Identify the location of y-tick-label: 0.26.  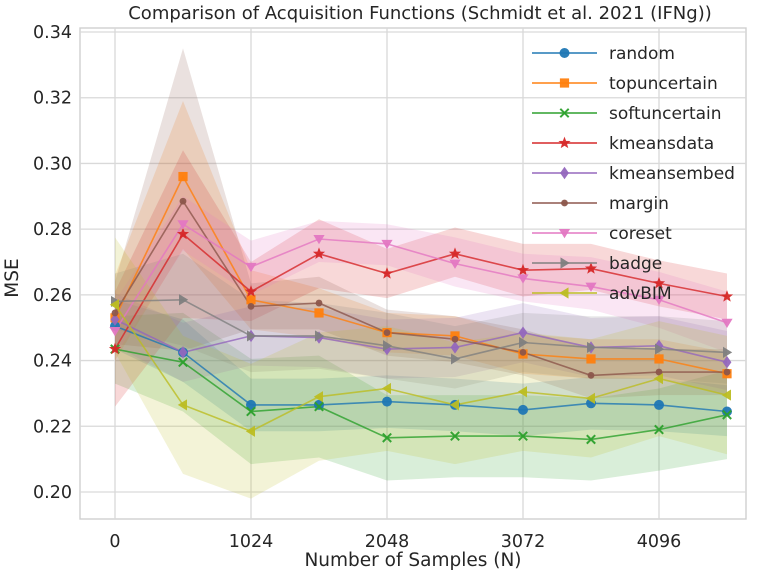
(52, 296).